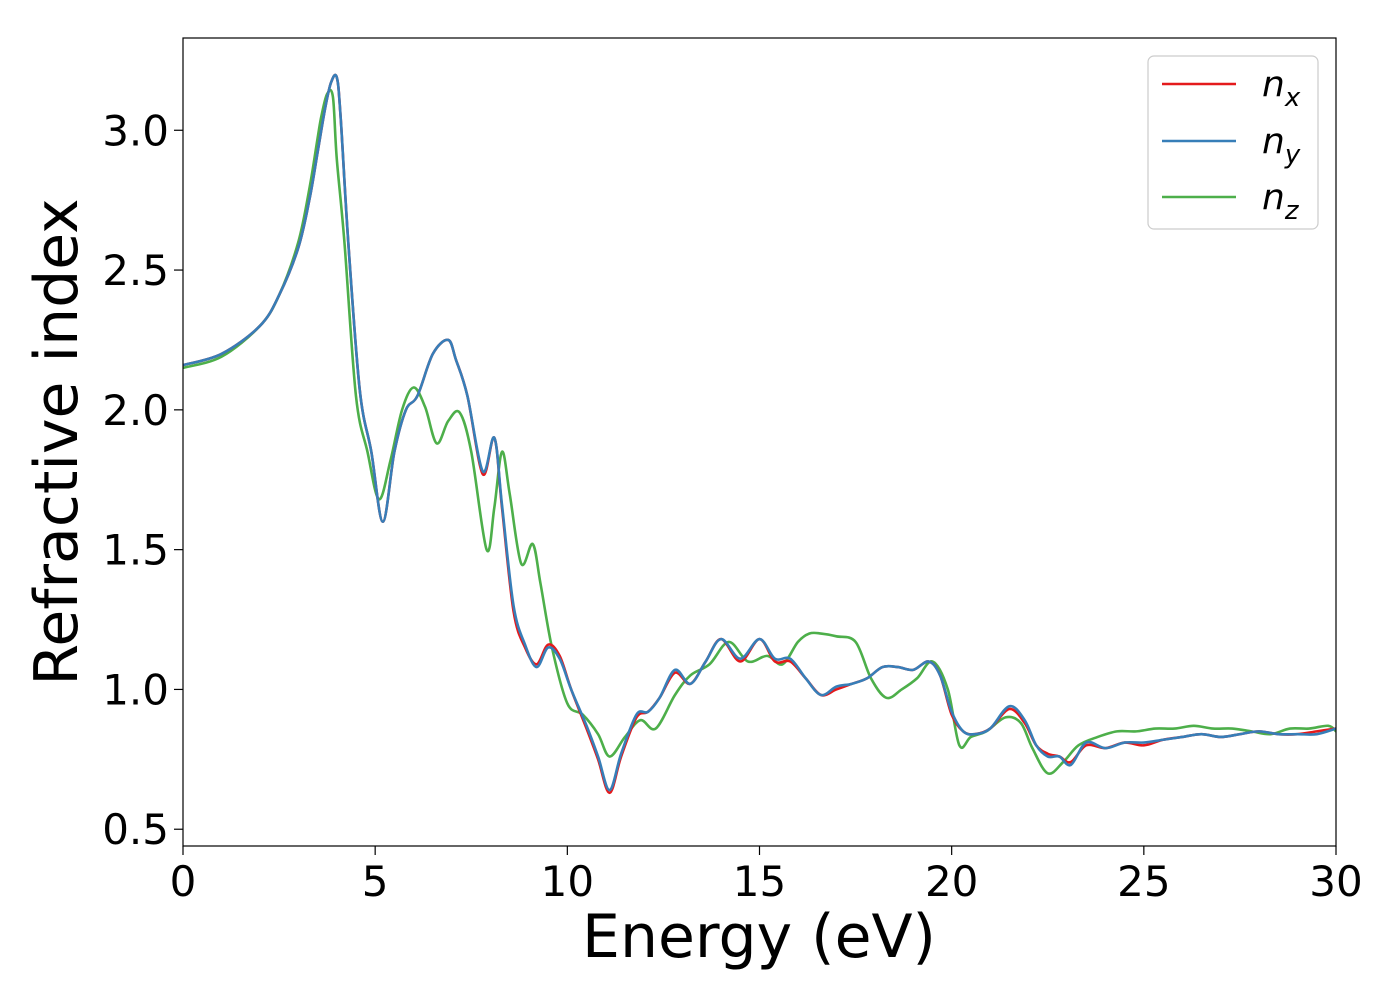 This screenshot has width=1400, height=1000. Describe the element at coordinates (1335, 881) in the screenshot. I see `x-tick-label: 30` at that location.